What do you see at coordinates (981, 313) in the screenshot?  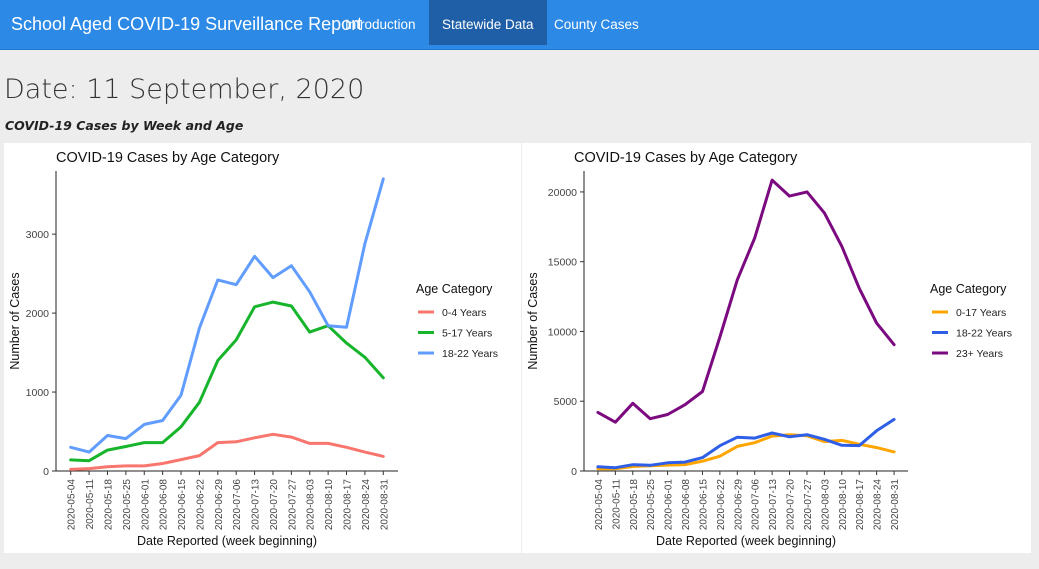 I see `legend-label: 0-17 Years` at bounding box center [981, 313].